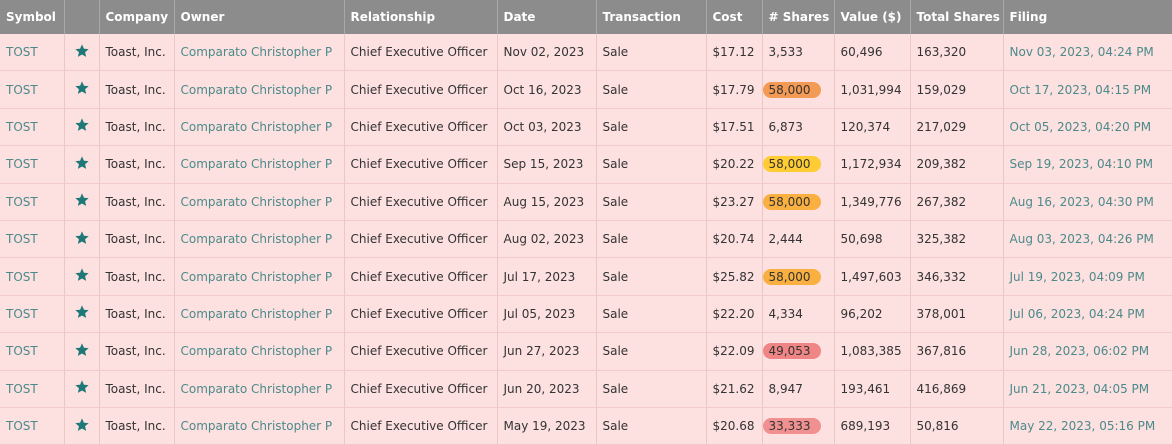 This screenshot has width=1172, height=445. What do you see at coordinates (734, 17) in the screenshot?
I see `column-header: Cost` at bounding box center [734, 17].